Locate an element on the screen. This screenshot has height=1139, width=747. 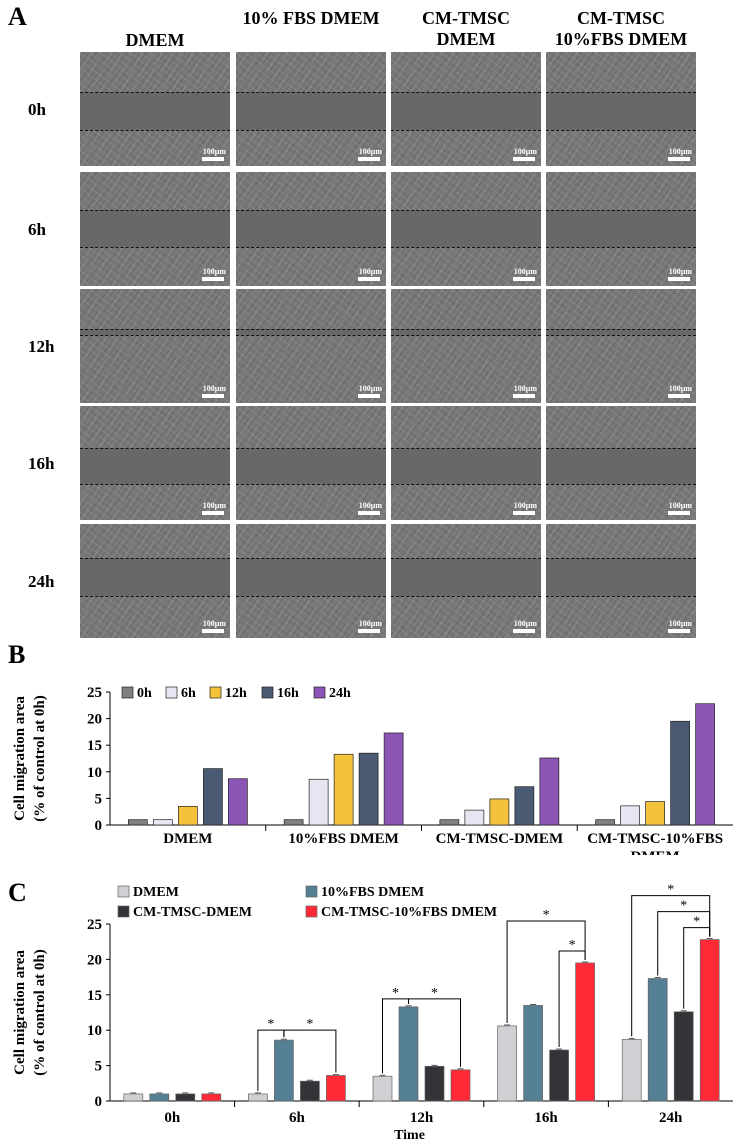
x-category-label: 12h is located at coordinates (422, 1118).